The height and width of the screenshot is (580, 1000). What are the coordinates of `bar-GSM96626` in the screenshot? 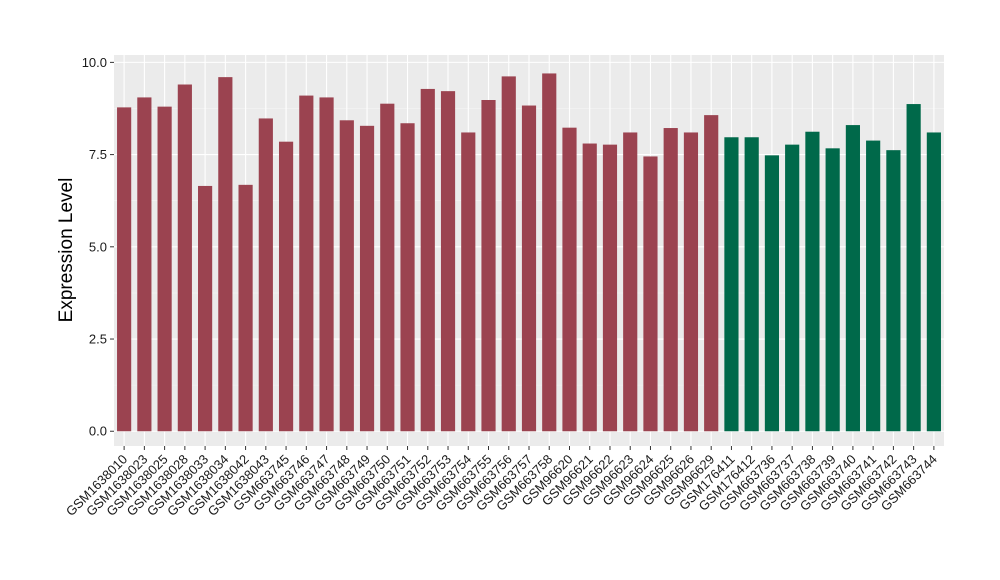 It's located at (691, 282).